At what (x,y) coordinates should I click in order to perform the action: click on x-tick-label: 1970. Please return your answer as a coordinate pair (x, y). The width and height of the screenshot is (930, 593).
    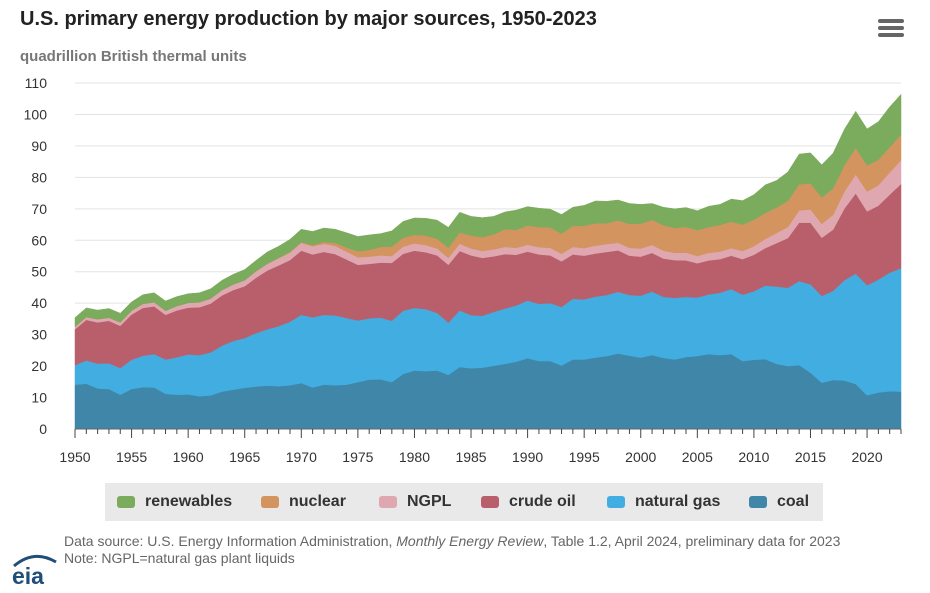
    Looking at the image, I should click on (301, 457).